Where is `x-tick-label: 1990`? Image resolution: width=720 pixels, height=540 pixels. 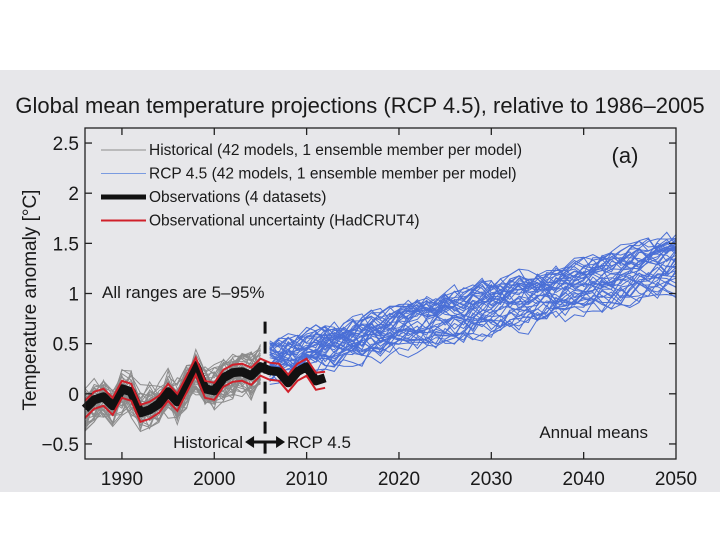 x-tick-label: 1990 is located at coordinates (122, 479).